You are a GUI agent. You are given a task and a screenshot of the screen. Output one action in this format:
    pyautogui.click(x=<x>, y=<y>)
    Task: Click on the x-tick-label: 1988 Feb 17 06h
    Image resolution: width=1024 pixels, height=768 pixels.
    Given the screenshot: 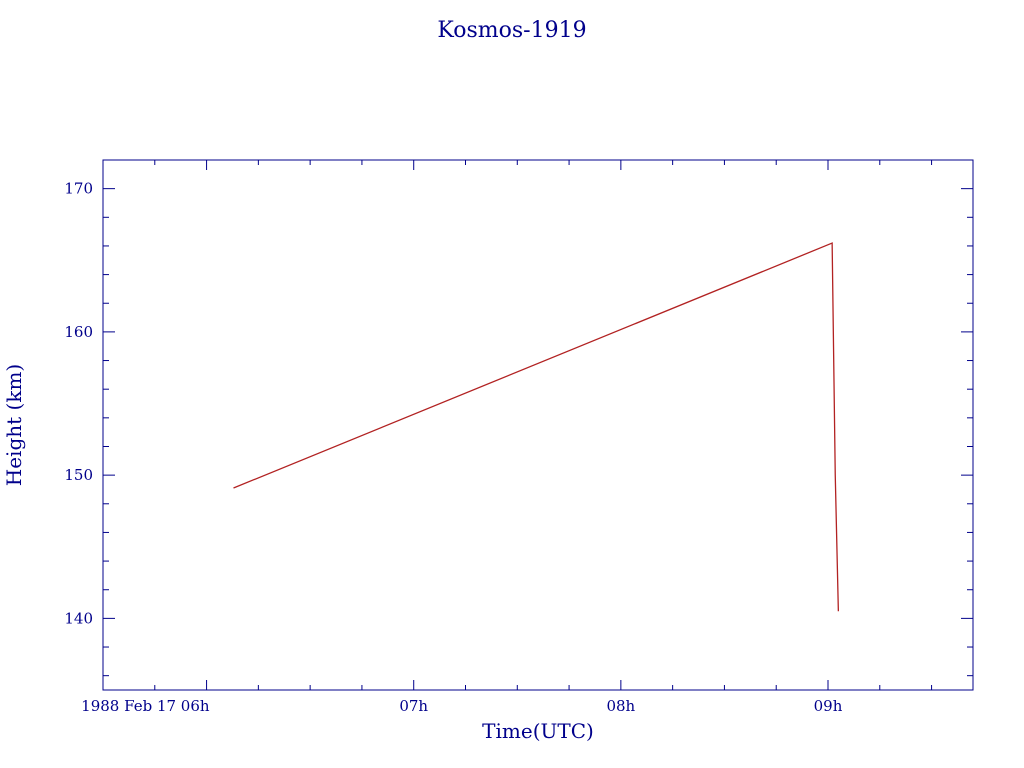 What is the action you would take?
    pyautogui.click(x=145, y=706)
    